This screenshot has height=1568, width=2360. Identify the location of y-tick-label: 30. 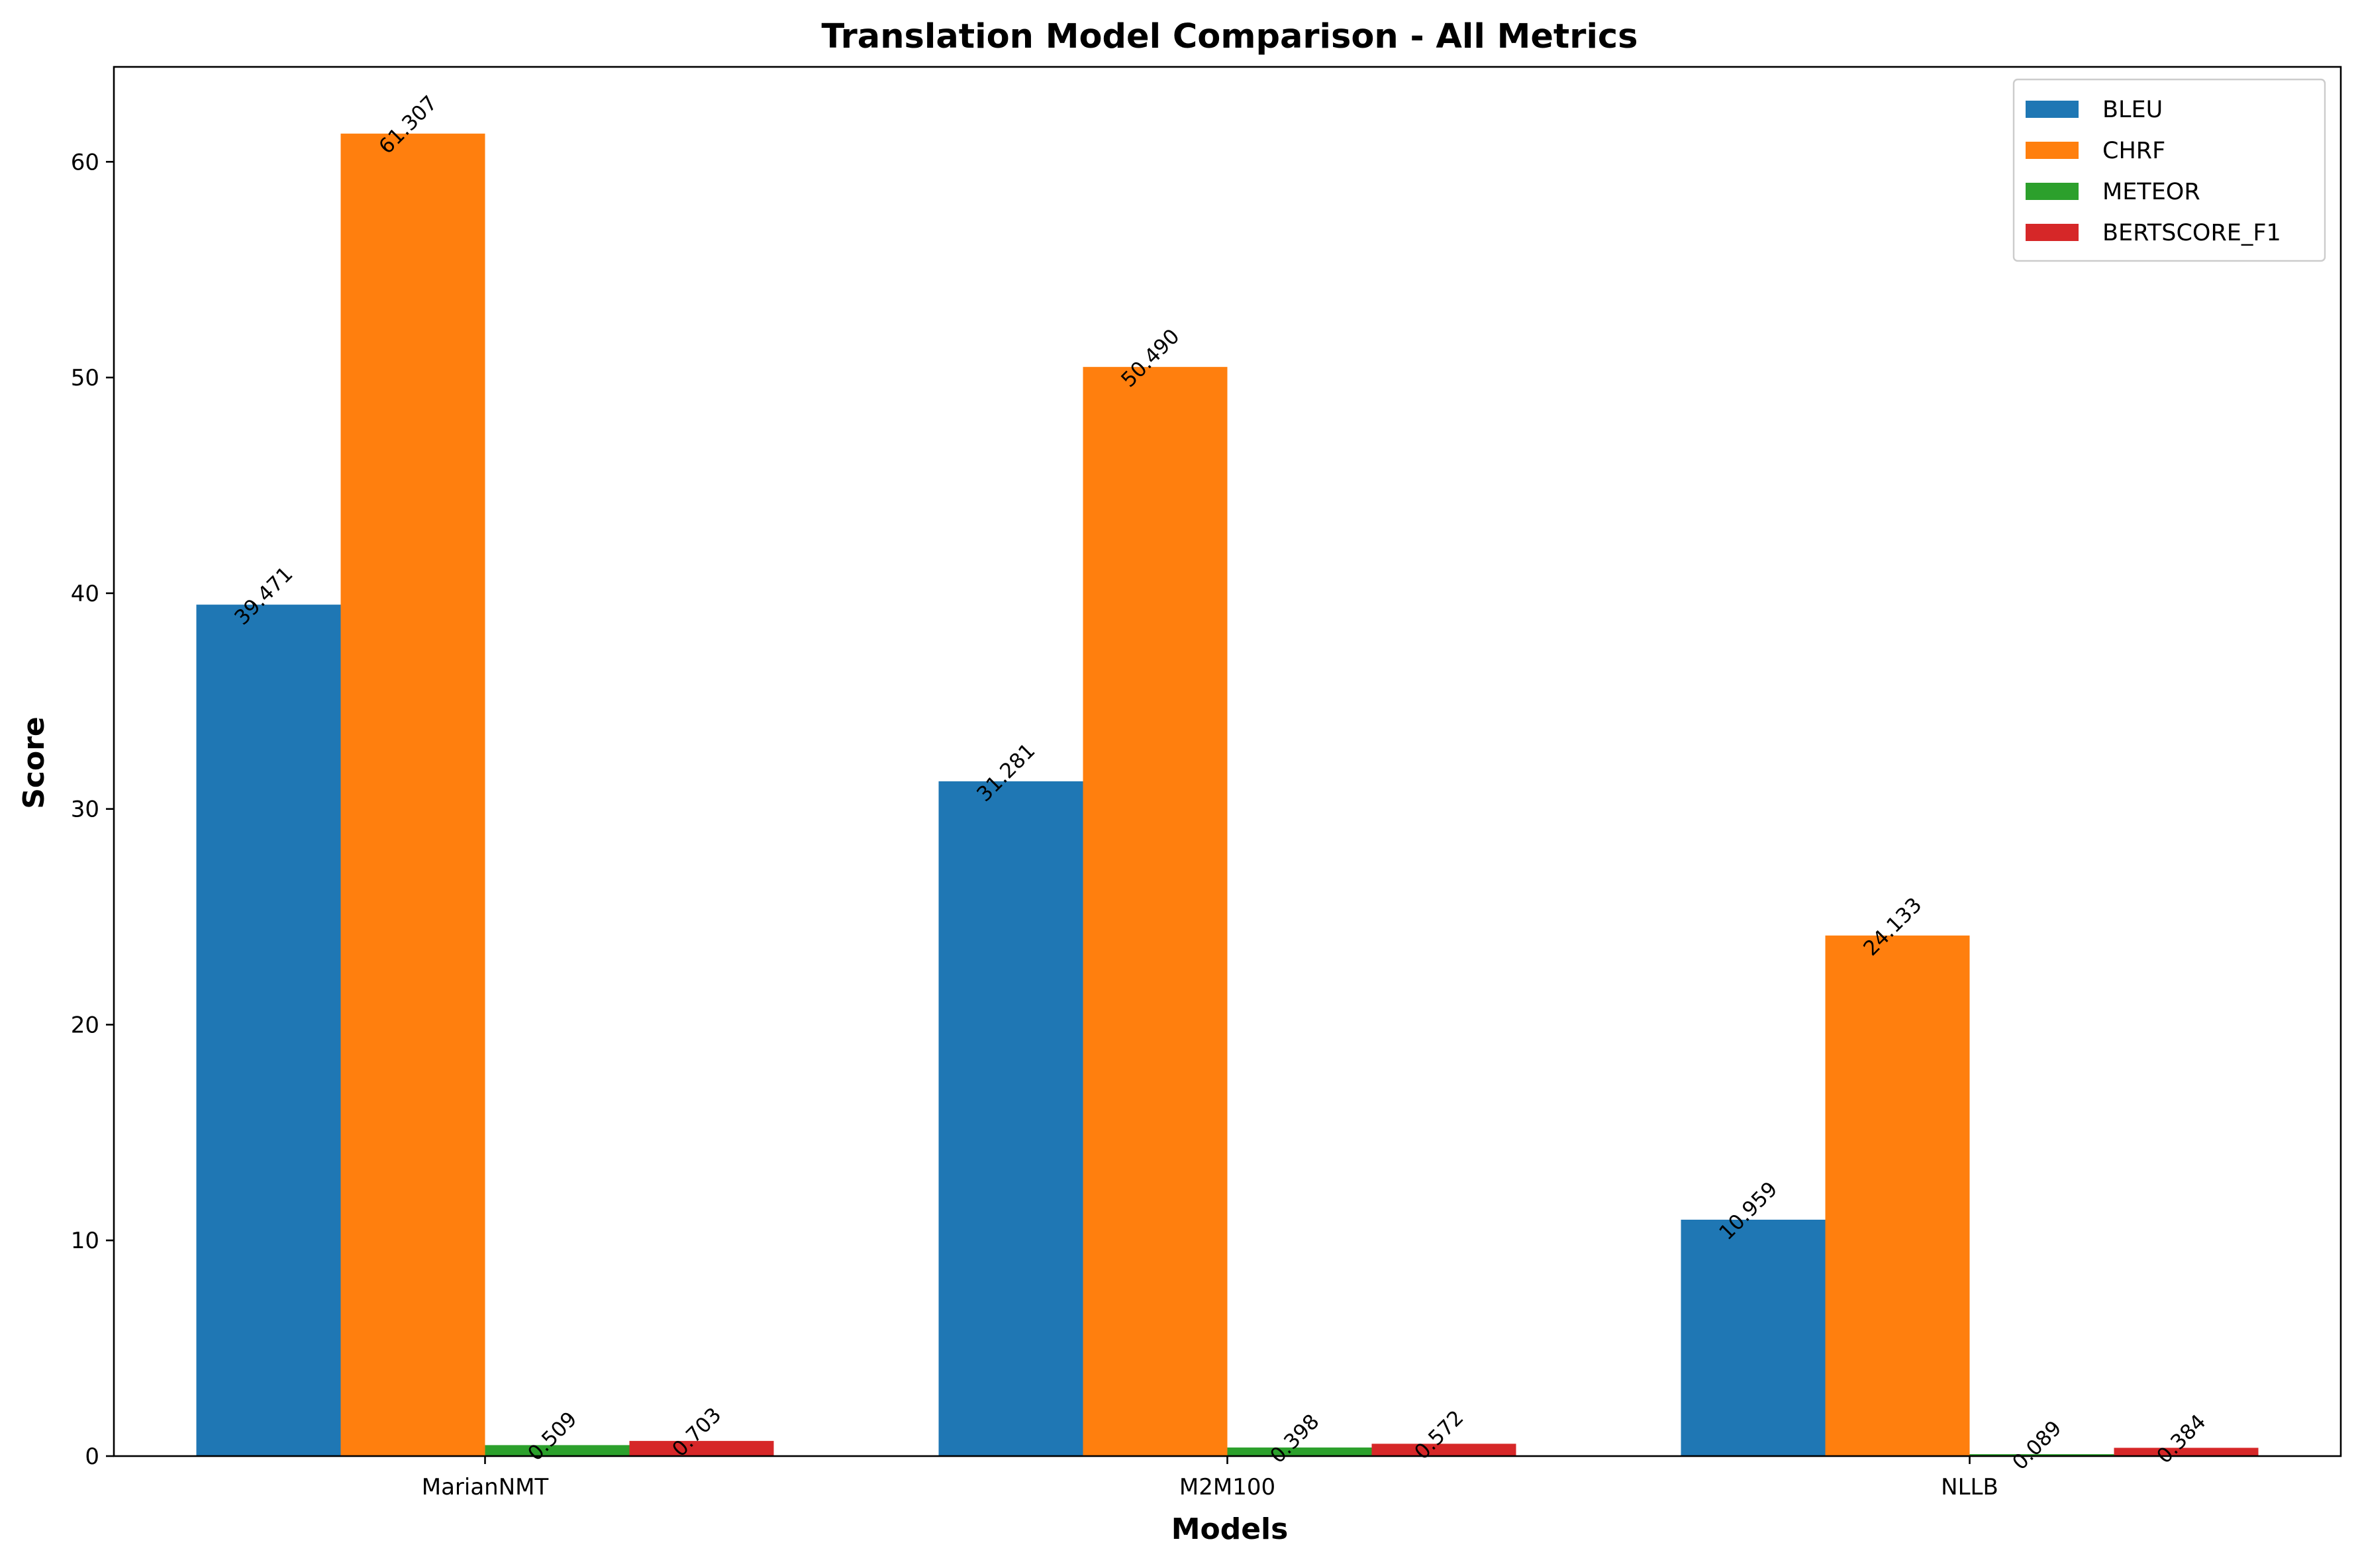
(85, 810).